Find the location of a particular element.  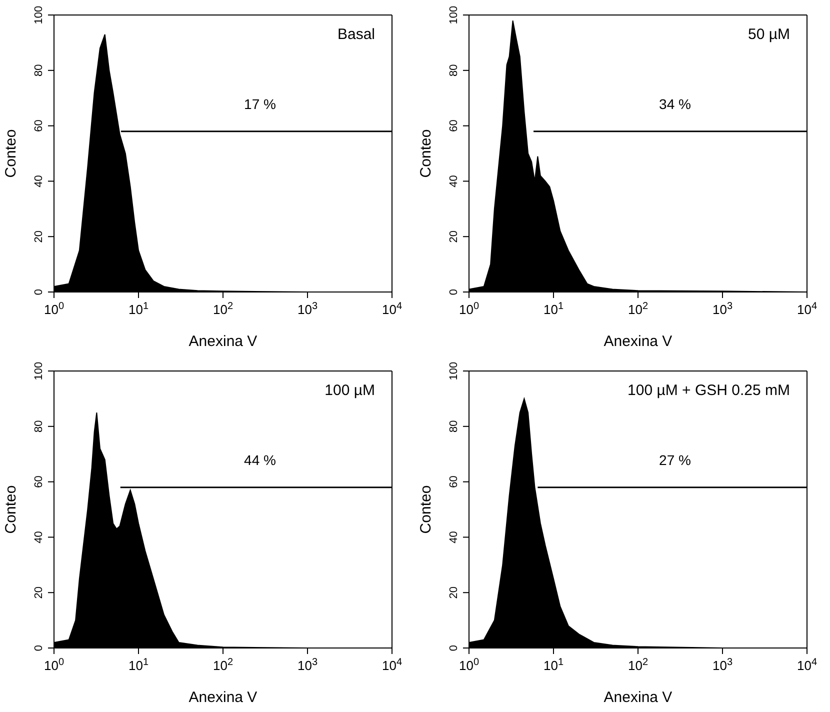

text: 100 µM is located at coordinates (349, 390).